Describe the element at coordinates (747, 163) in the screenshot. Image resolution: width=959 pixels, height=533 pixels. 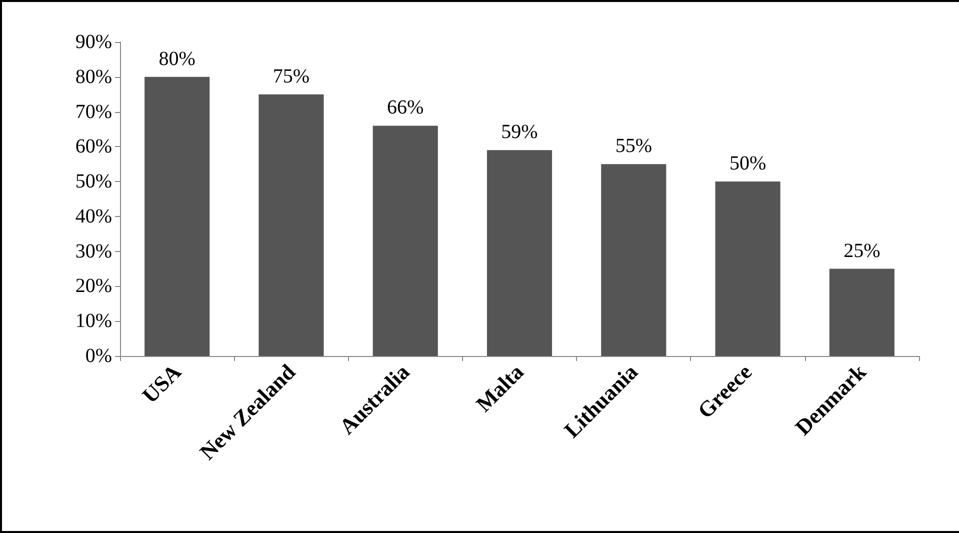
I see `data-label: 50%` at that location.